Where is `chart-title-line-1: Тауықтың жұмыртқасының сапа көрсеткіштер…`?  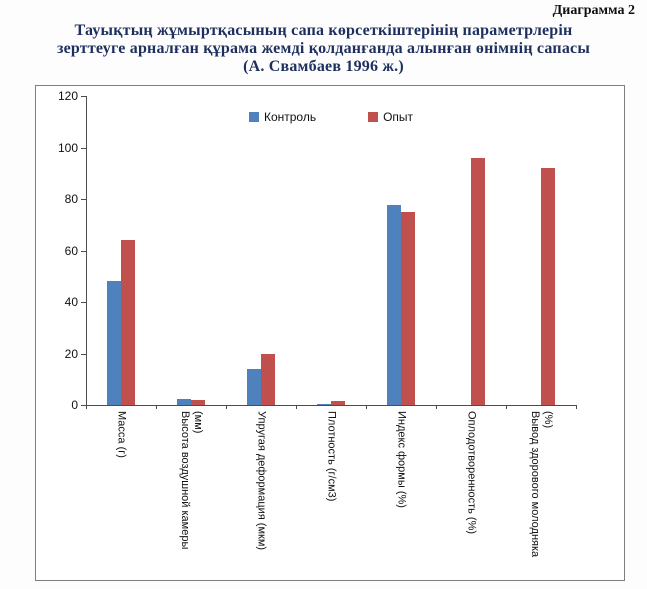
chart-title-line-1: Тауықтың жұмыртқасының сапа көрсеткіштер… is located at coordinates (323, 30).